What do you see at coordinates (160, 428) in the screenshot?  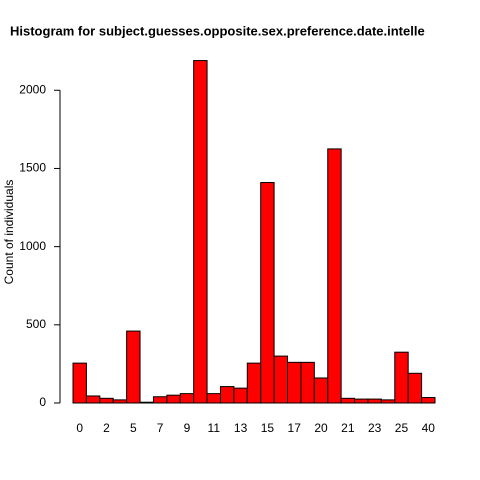 I see `x-tick-label: 7` at bounding box center [160, 428].